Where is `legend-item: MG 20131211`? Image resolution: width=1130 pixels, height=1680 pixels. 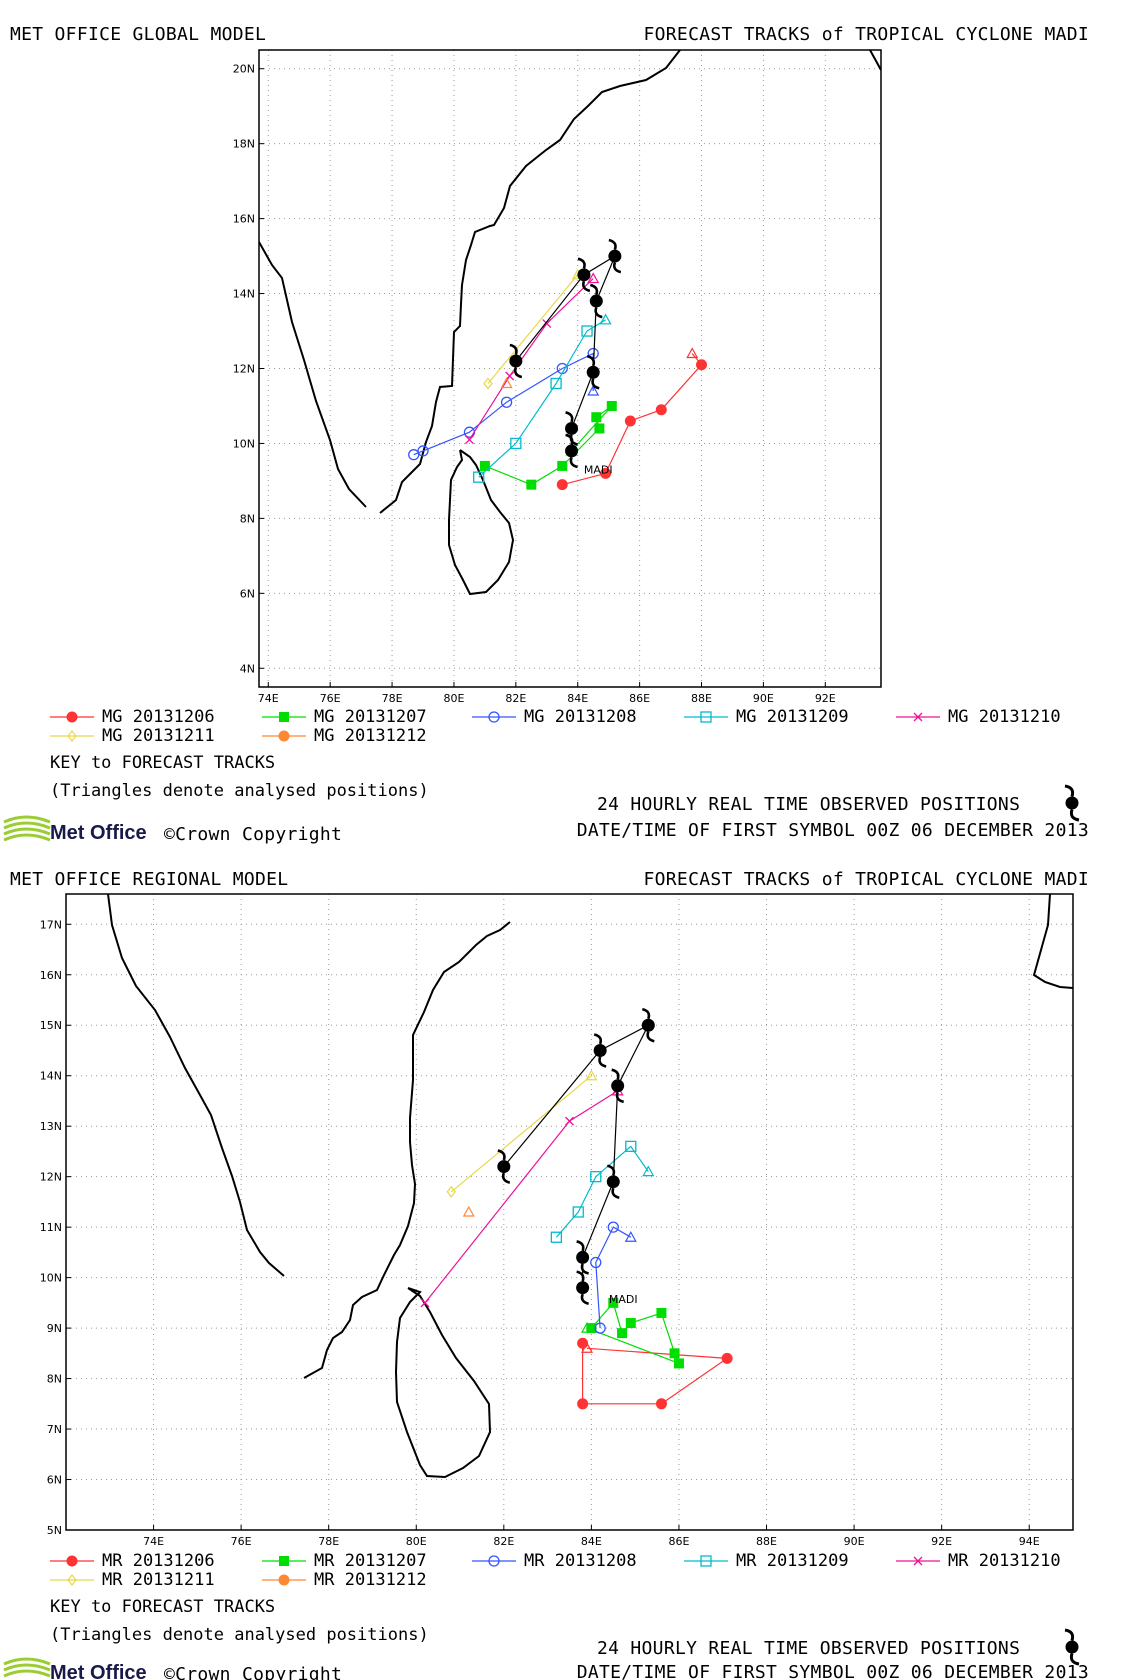 legend-item: MG 20131211 is located at coordinates (132, 736).